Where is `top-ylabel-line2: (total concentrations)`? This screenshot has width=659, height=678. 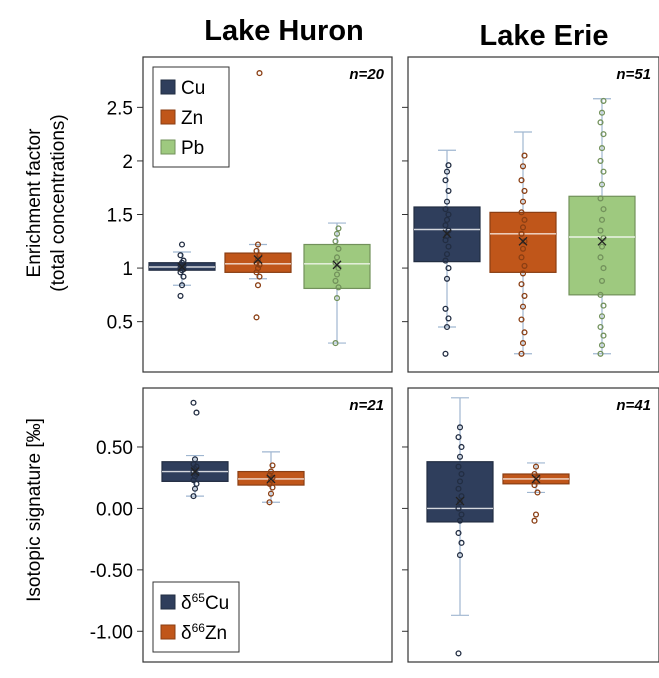
top-ylabel-line2: (total concentrations) is located at coordinates (58, 202).